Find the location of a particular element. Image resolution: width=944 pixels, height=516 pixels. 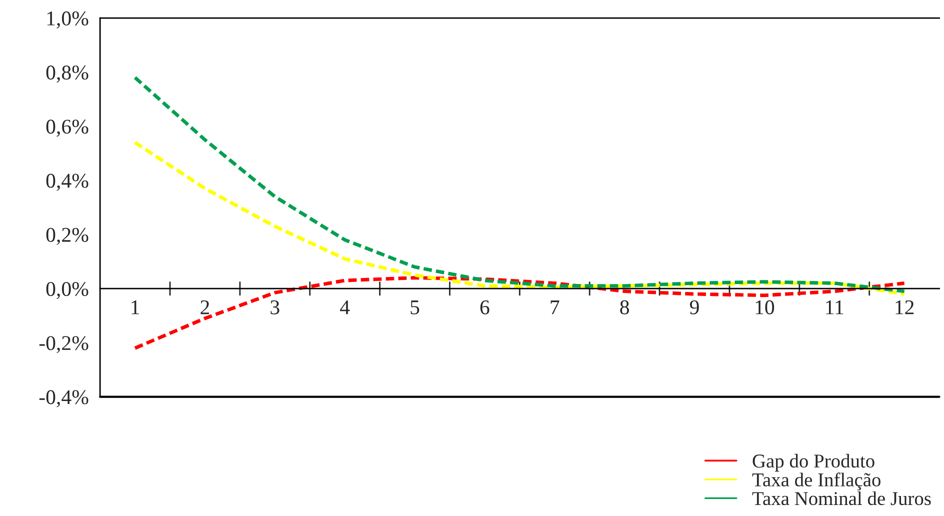

x-tick-label: 9 is located at coordinates (694, 307).